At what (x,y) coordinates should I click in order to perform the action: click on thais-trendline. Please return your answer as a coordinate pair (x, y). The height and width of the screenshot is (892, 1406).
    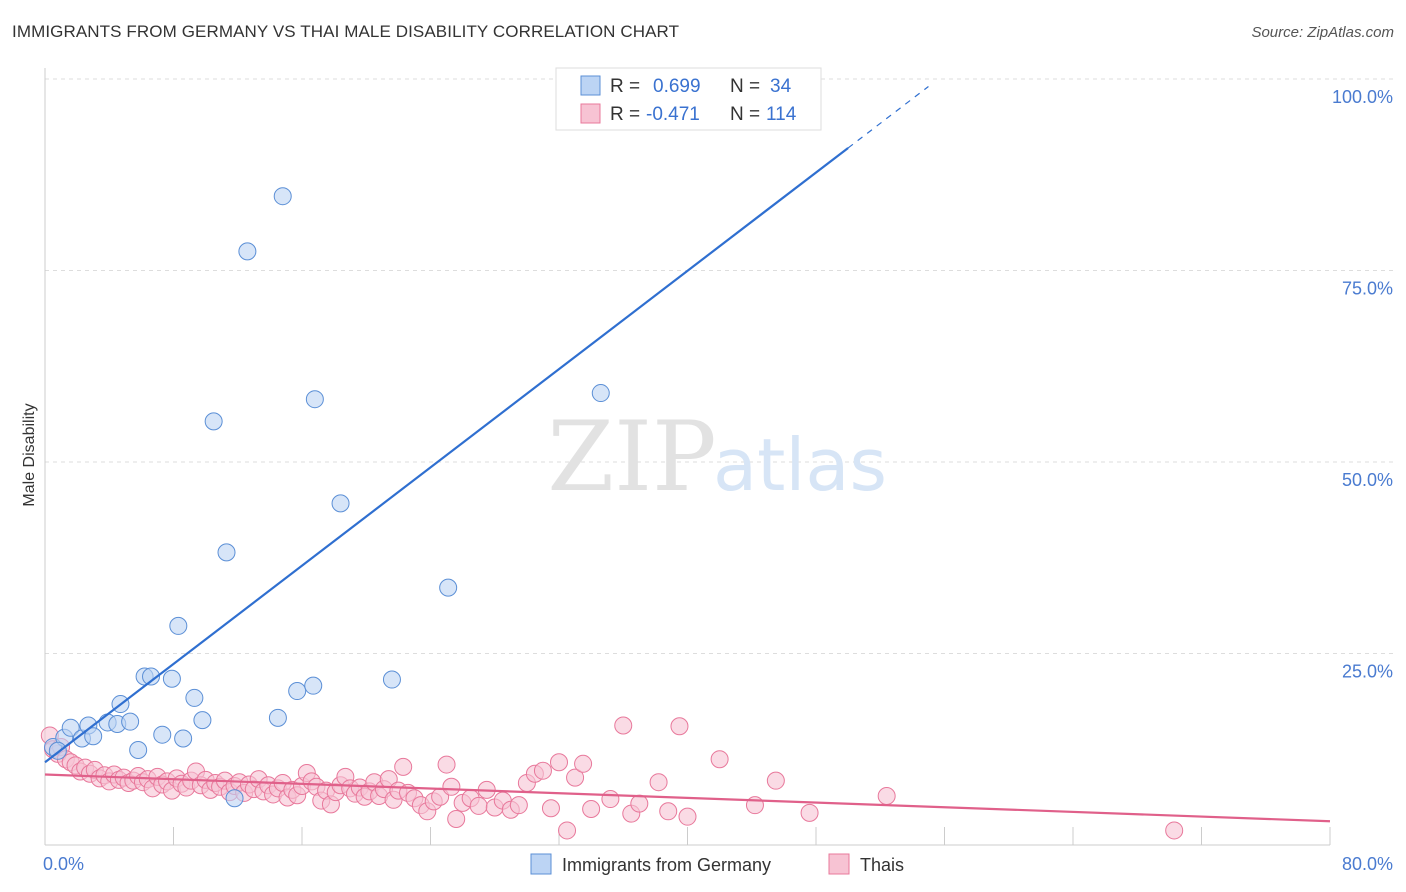
    Looking at the image, I should click on (687, 798).